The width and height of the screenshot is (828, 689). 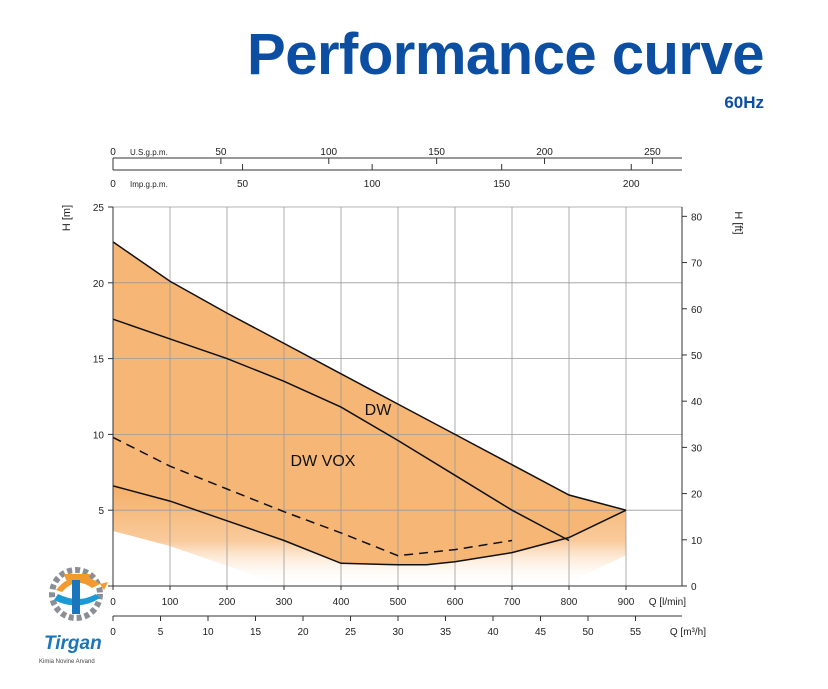 What do you see at coordinates (113, 632) in the screenshot?
I see `m3h-tick-label: 0` at bounding box center [113, 632].